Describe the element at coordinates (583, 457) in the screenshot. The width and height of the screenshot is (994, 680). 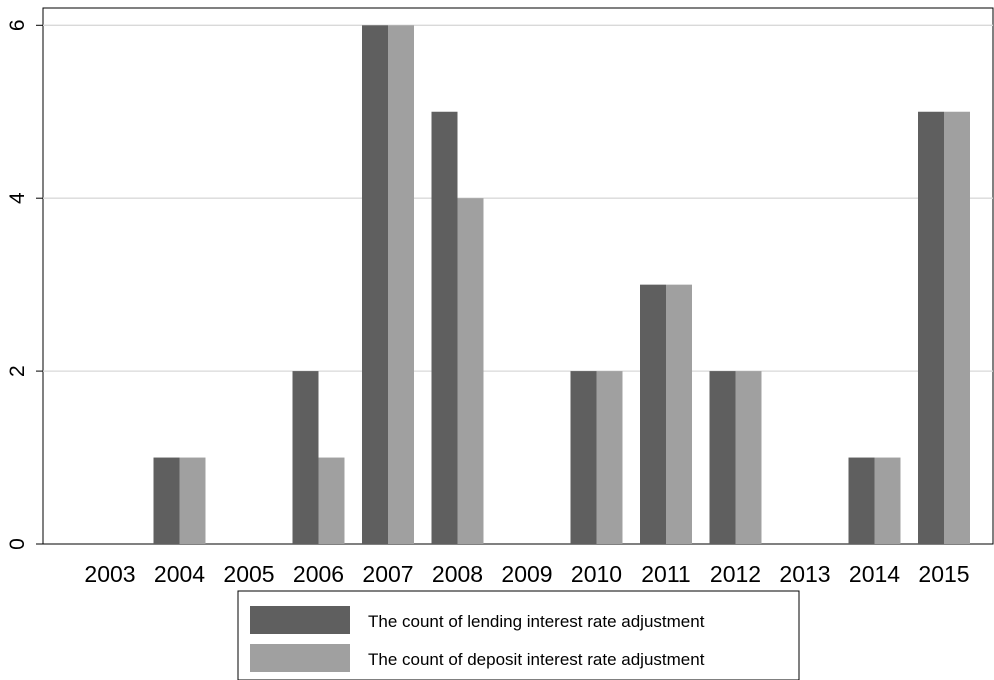
I see `bar-lending-2010` at that location.